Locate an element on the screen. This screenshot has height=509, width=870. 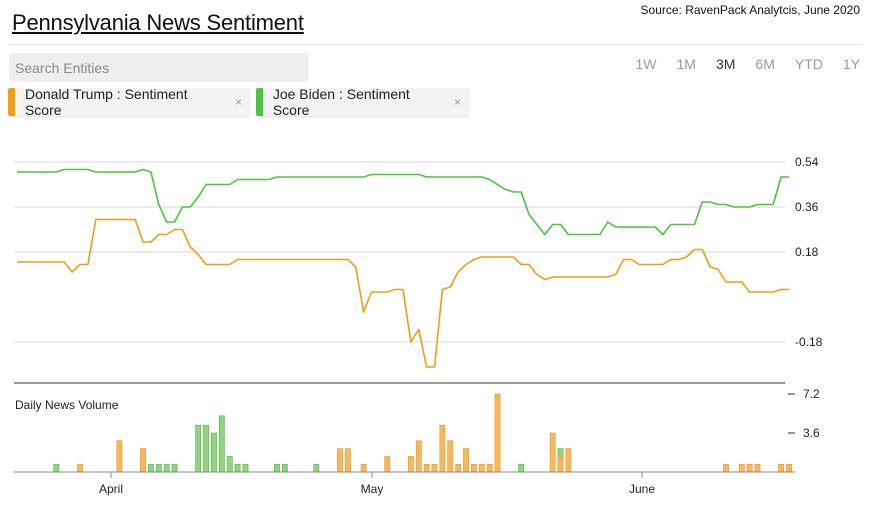
legend-chip-biden: Joe Biden : Sentiment Score × is located at coordinates (362, 102).